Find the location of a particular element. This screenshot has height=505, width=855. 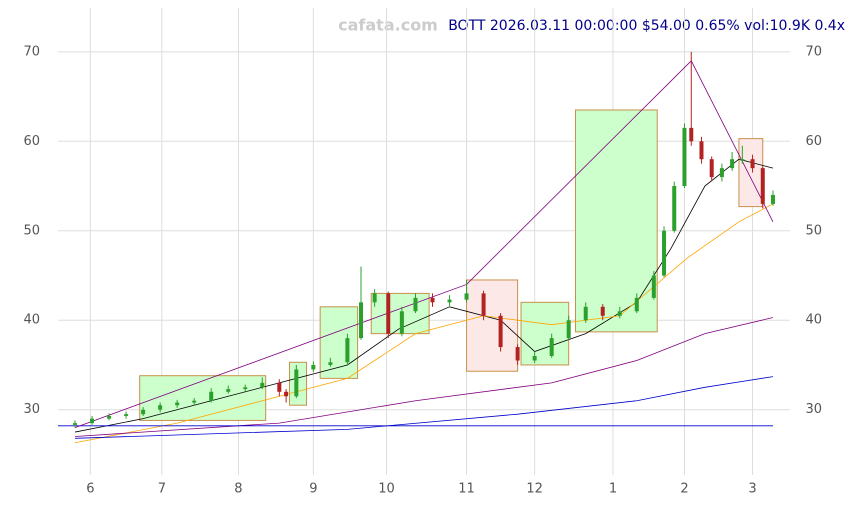

y-tick-label-right: 70 is located at coordinates (813, 51).